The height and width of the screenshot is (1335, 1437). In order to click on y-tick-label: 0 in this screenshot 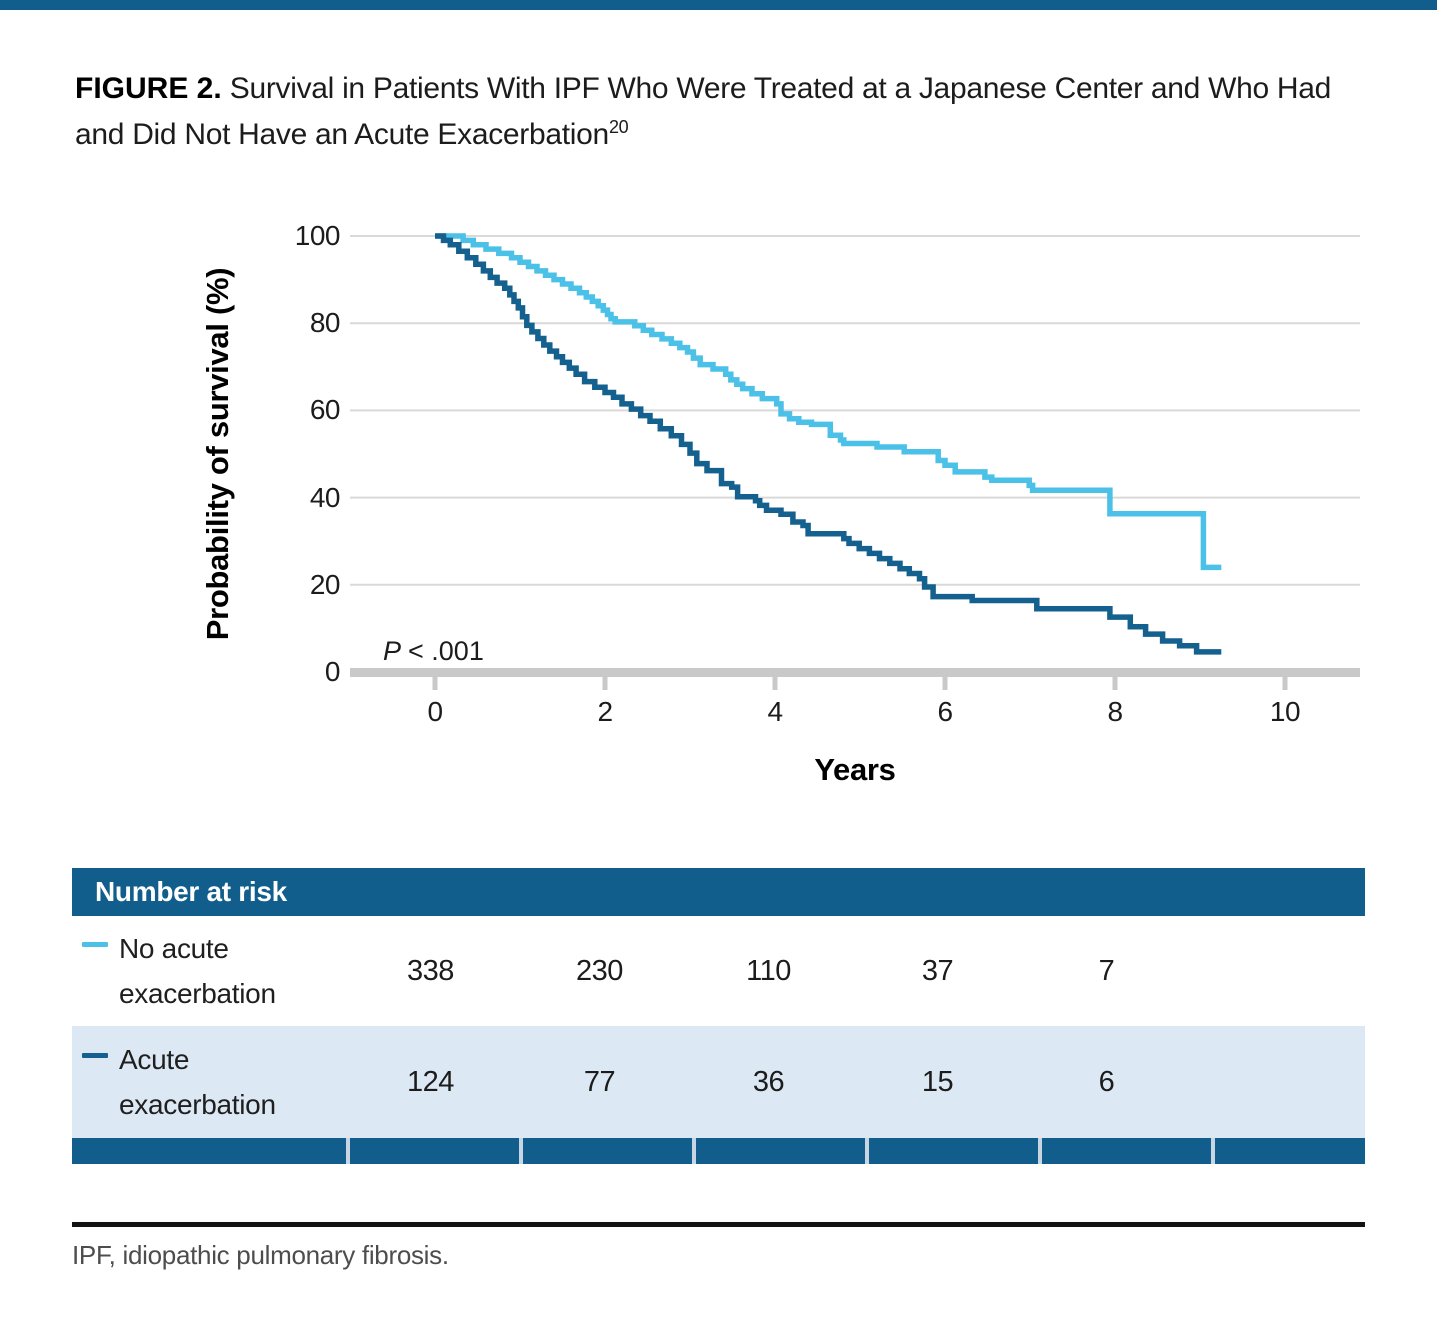, I will do `click(332, 671)`.